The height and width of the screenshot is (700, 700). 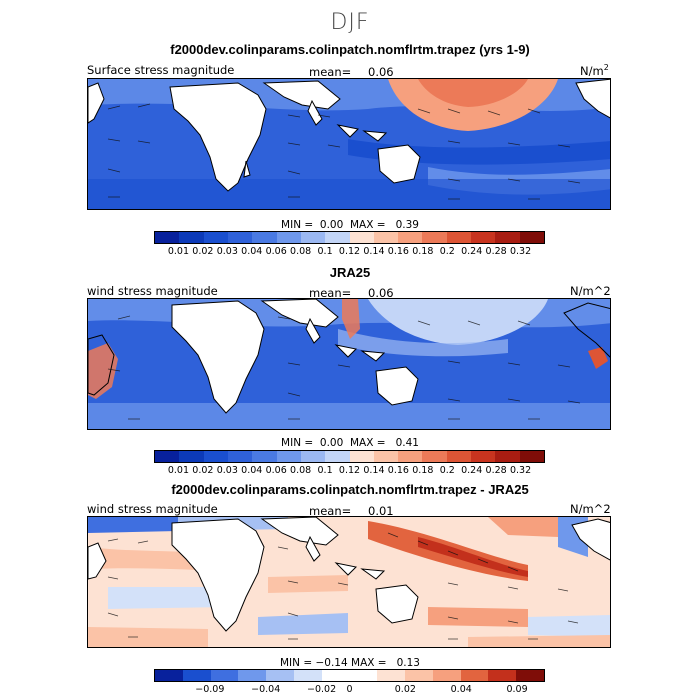 What do you see at coordinates (152, 291) in the screenshot?
I see `panel2-variable-label: wind stress magnitude` at bounding box center [152, 291].